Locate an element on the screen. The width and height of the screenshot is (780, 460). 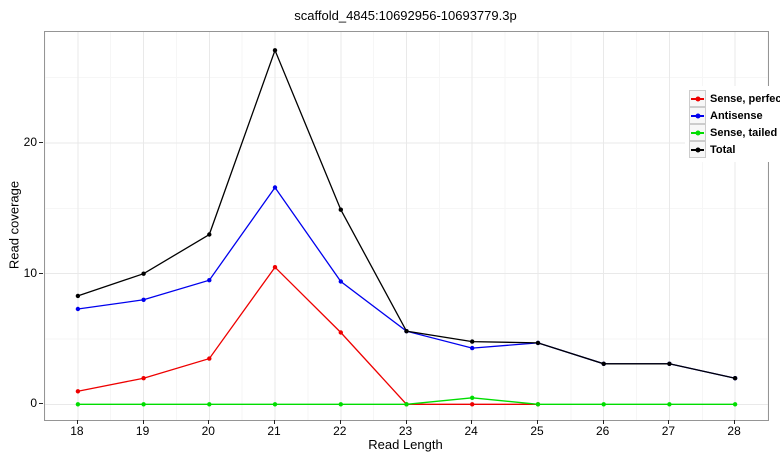
legend-label: Sense, perfect is located at coordinates (745, 98).